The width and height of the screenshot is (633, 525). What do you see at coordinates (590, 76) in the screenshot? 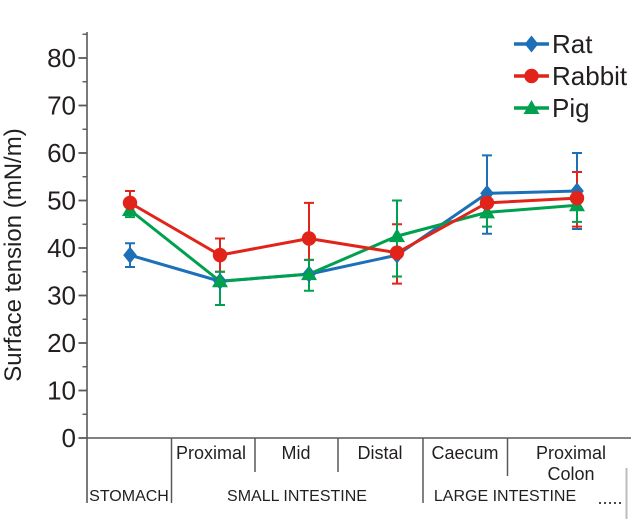
I see `legend-label-rabbit: Rabbit` at bounding box center [590, 76].